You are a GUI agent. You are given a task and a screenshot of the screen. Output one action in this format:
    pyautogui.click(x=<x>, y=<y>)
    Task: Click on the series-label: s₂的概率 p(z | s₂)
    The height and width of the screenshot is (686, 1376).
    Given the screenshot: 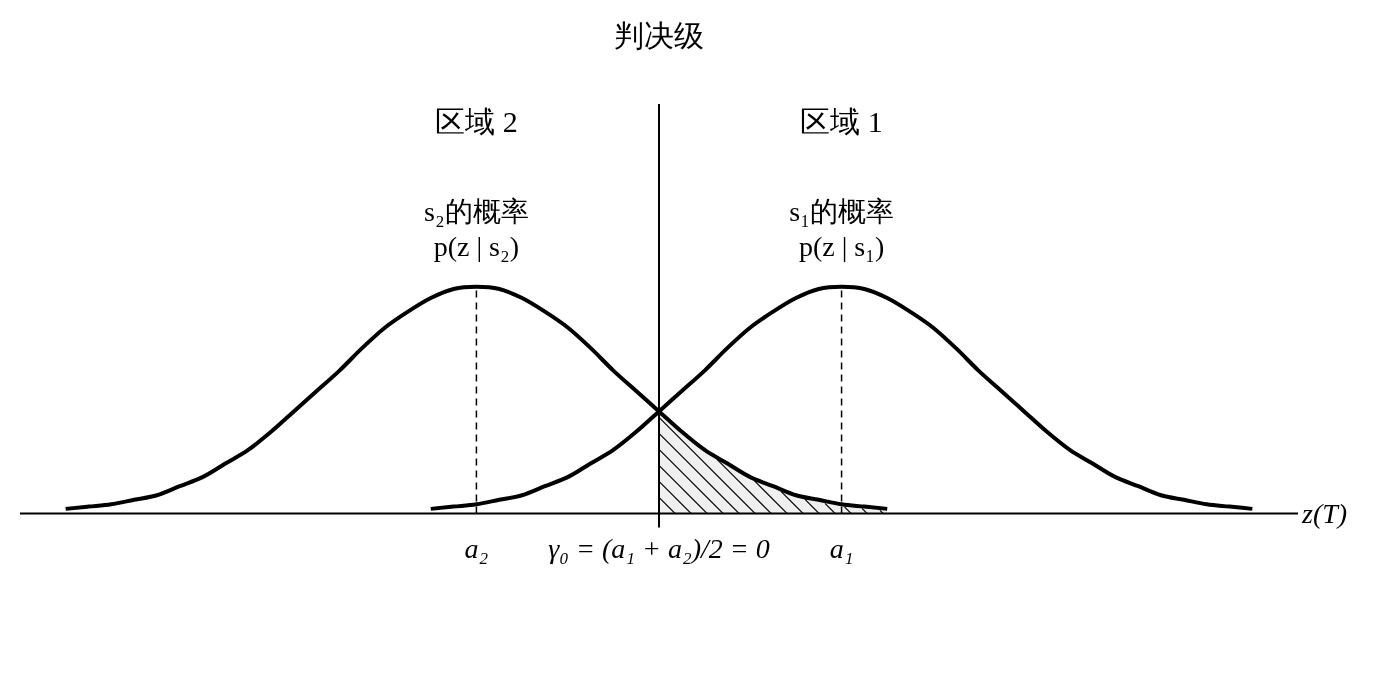 What is the action you would take?
    pyautogui.click(x=476, y=229)
    